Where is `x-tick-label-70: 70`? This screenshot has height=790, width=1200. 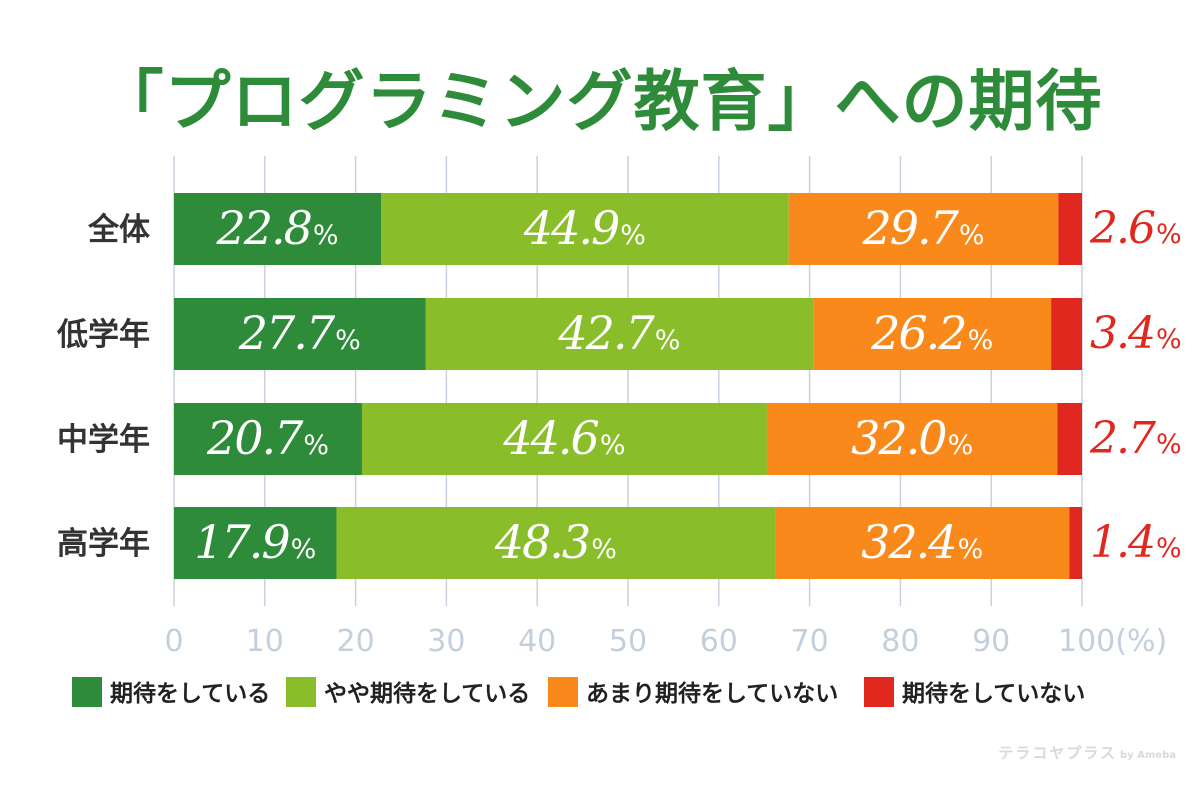
x-tick-label-70: 70 is located at coordinates (810, 641).